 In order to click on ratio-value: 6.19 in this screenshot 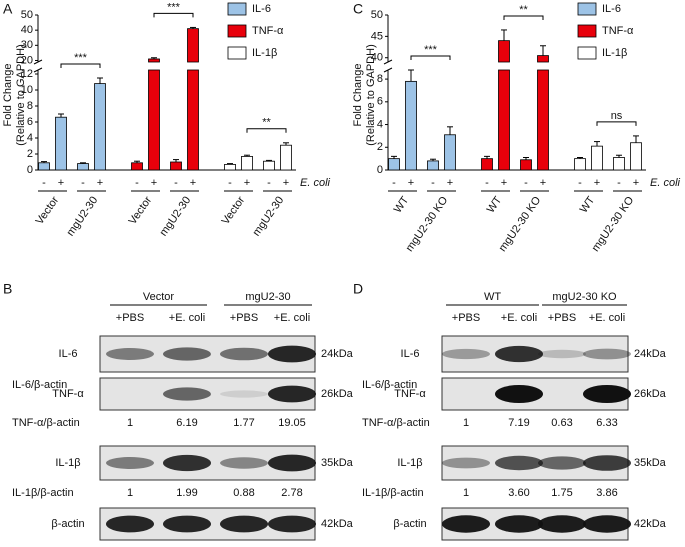, I will do `click(186, 423)`.